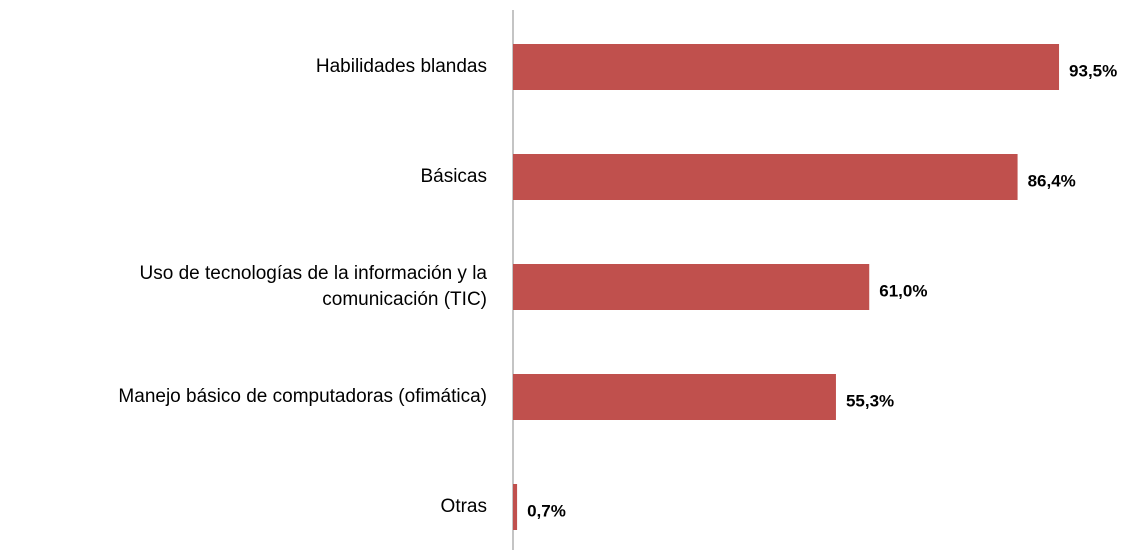 The height and width of the screenshot is (551, 1121). What do you see at coordinates (1052, 180) in the screenshot?
I see `value-label: 86,4%` at bounding box center [1052, 180].